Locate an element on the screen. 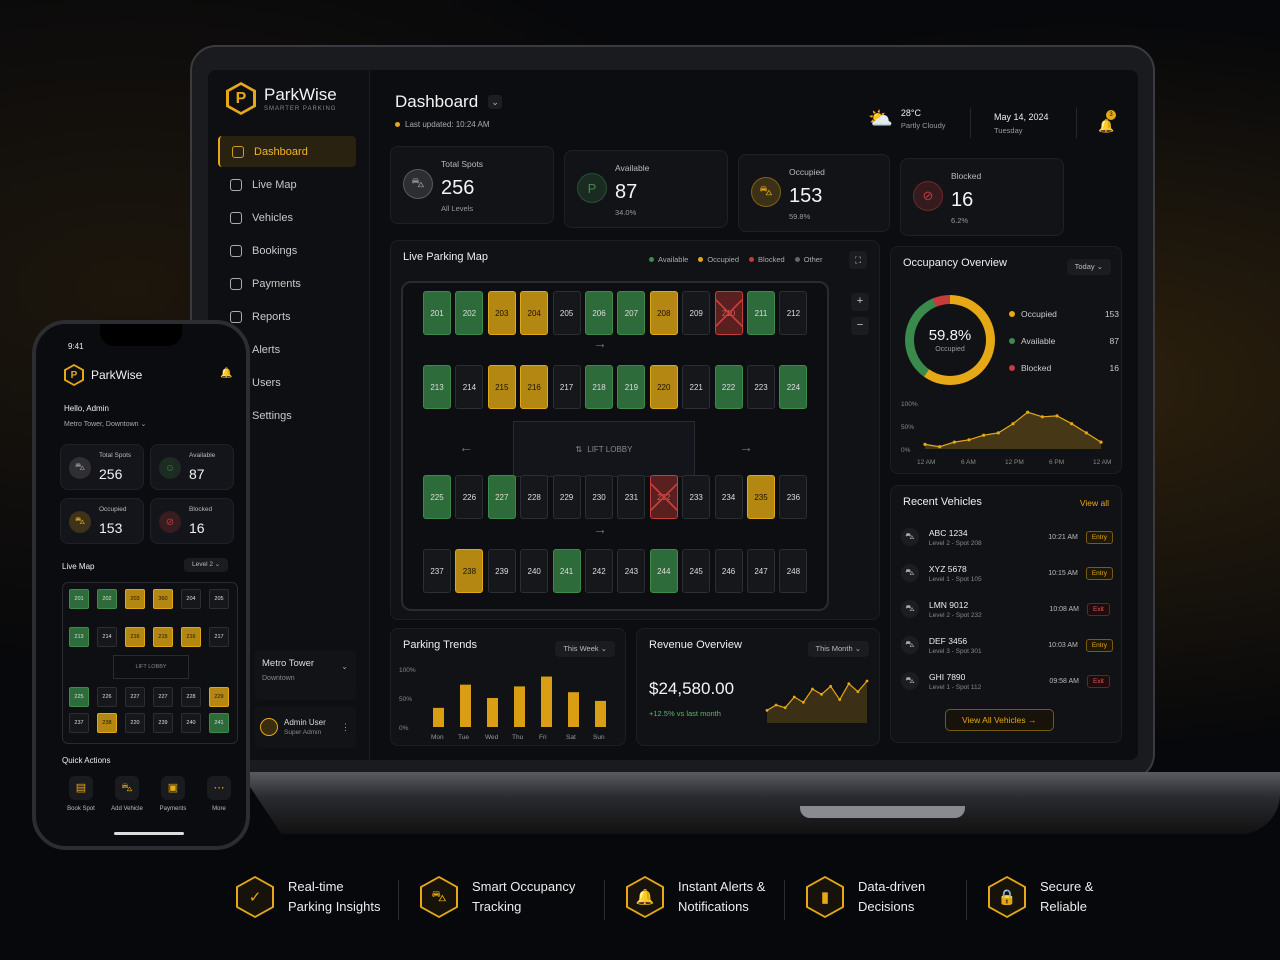 The height and width of the screenshot is (960, 1280). sidebar-item-bookings: Bookings is located at coordinates (287, 250).